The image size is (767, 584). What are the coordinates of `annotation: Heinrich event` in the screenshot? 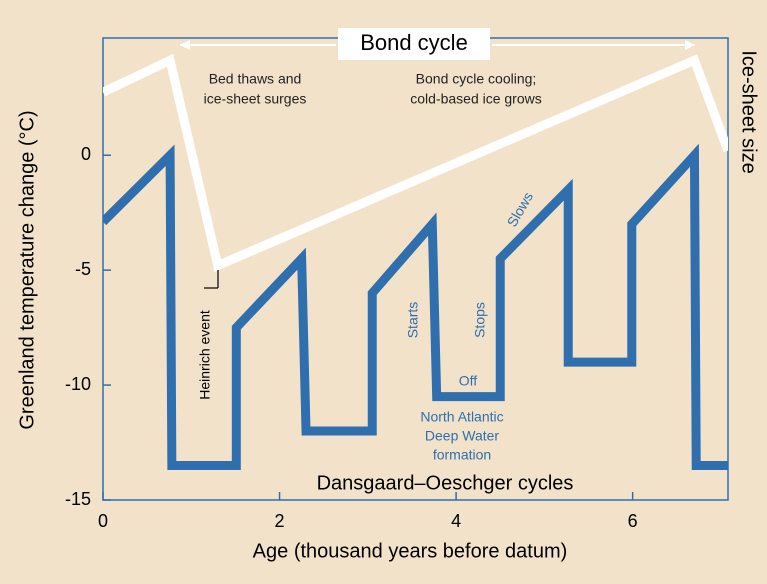 It's located at (205, 355).